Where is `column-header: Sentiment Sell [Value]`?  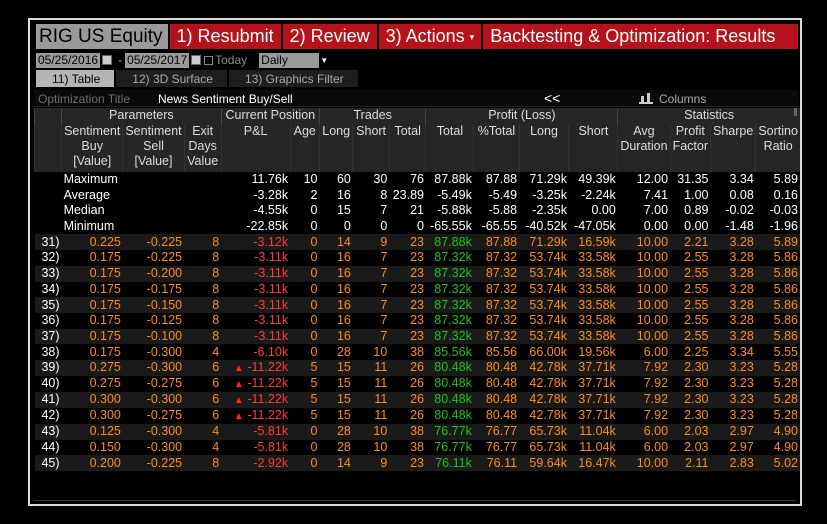
column-header: Sentiment Sell [Value] is located at coordinates (153, 147).